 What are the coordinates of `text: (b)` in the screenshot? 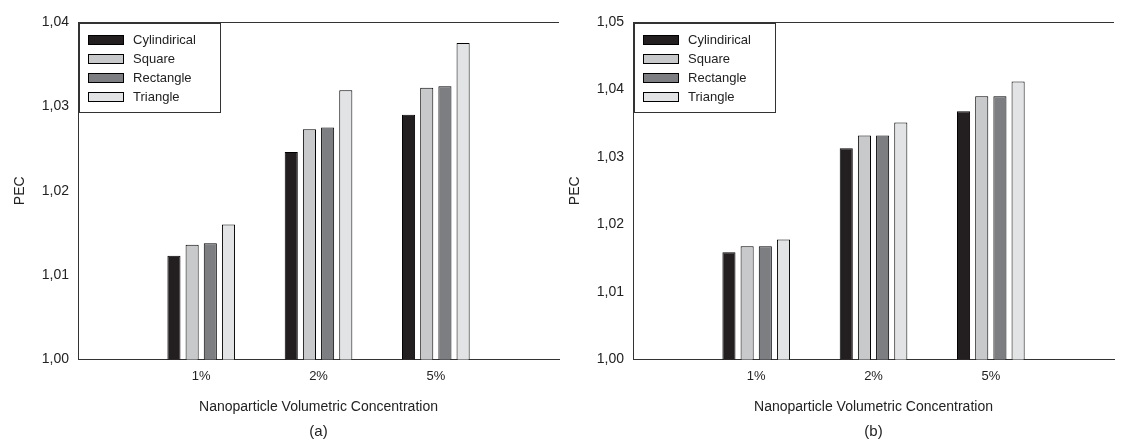 It's located at (873, 430).